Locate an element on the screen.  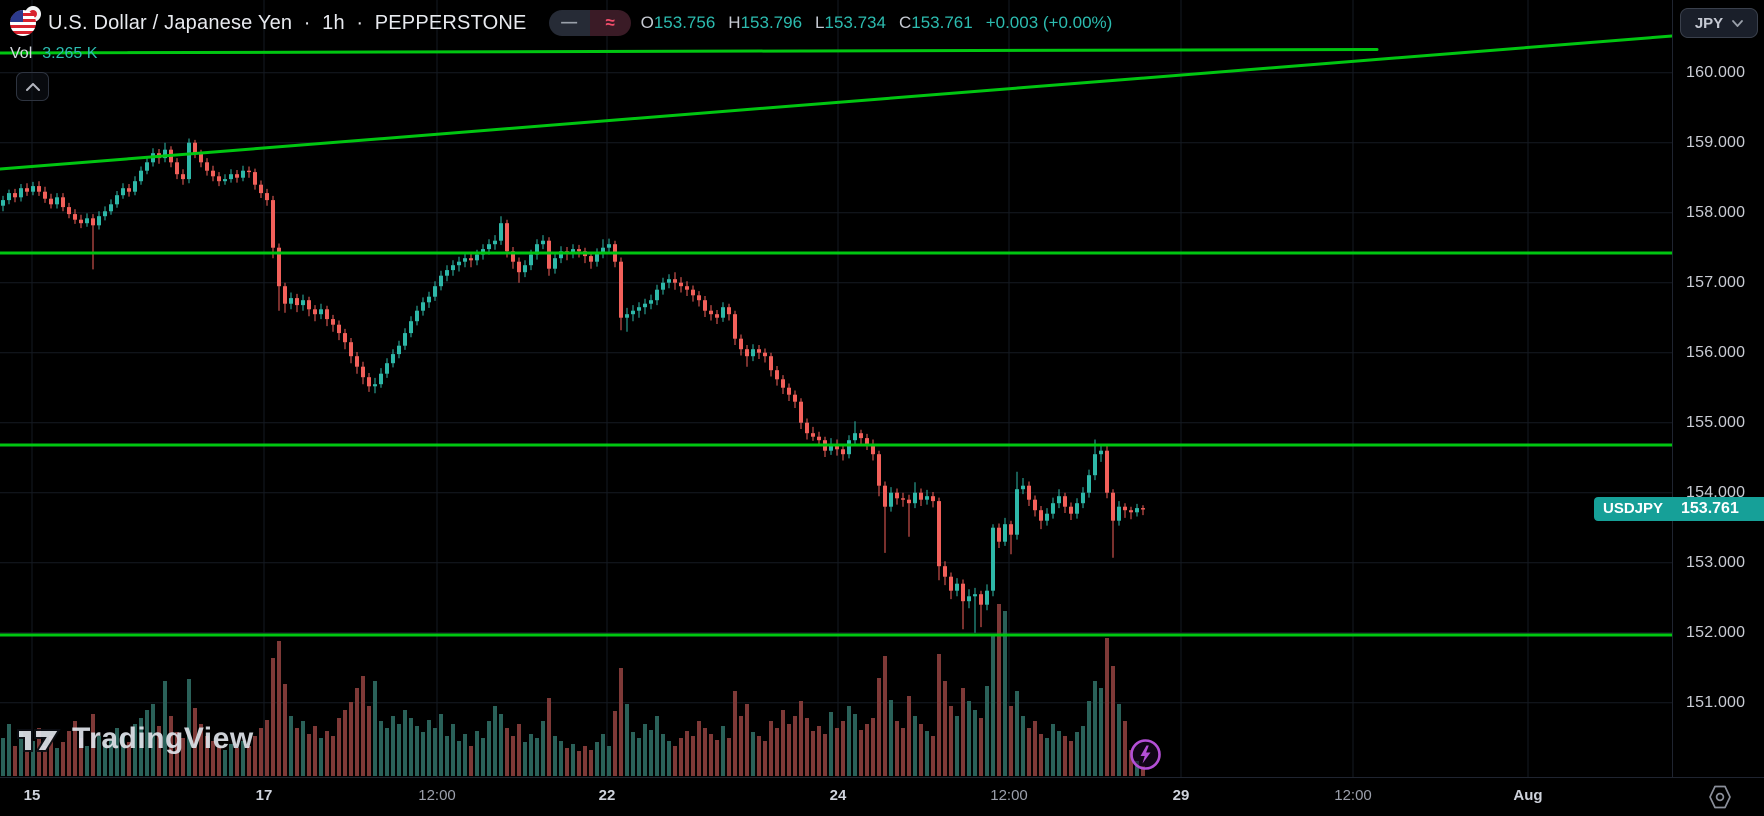
tradingview-logo-icon is located at coordinates (39, 740).